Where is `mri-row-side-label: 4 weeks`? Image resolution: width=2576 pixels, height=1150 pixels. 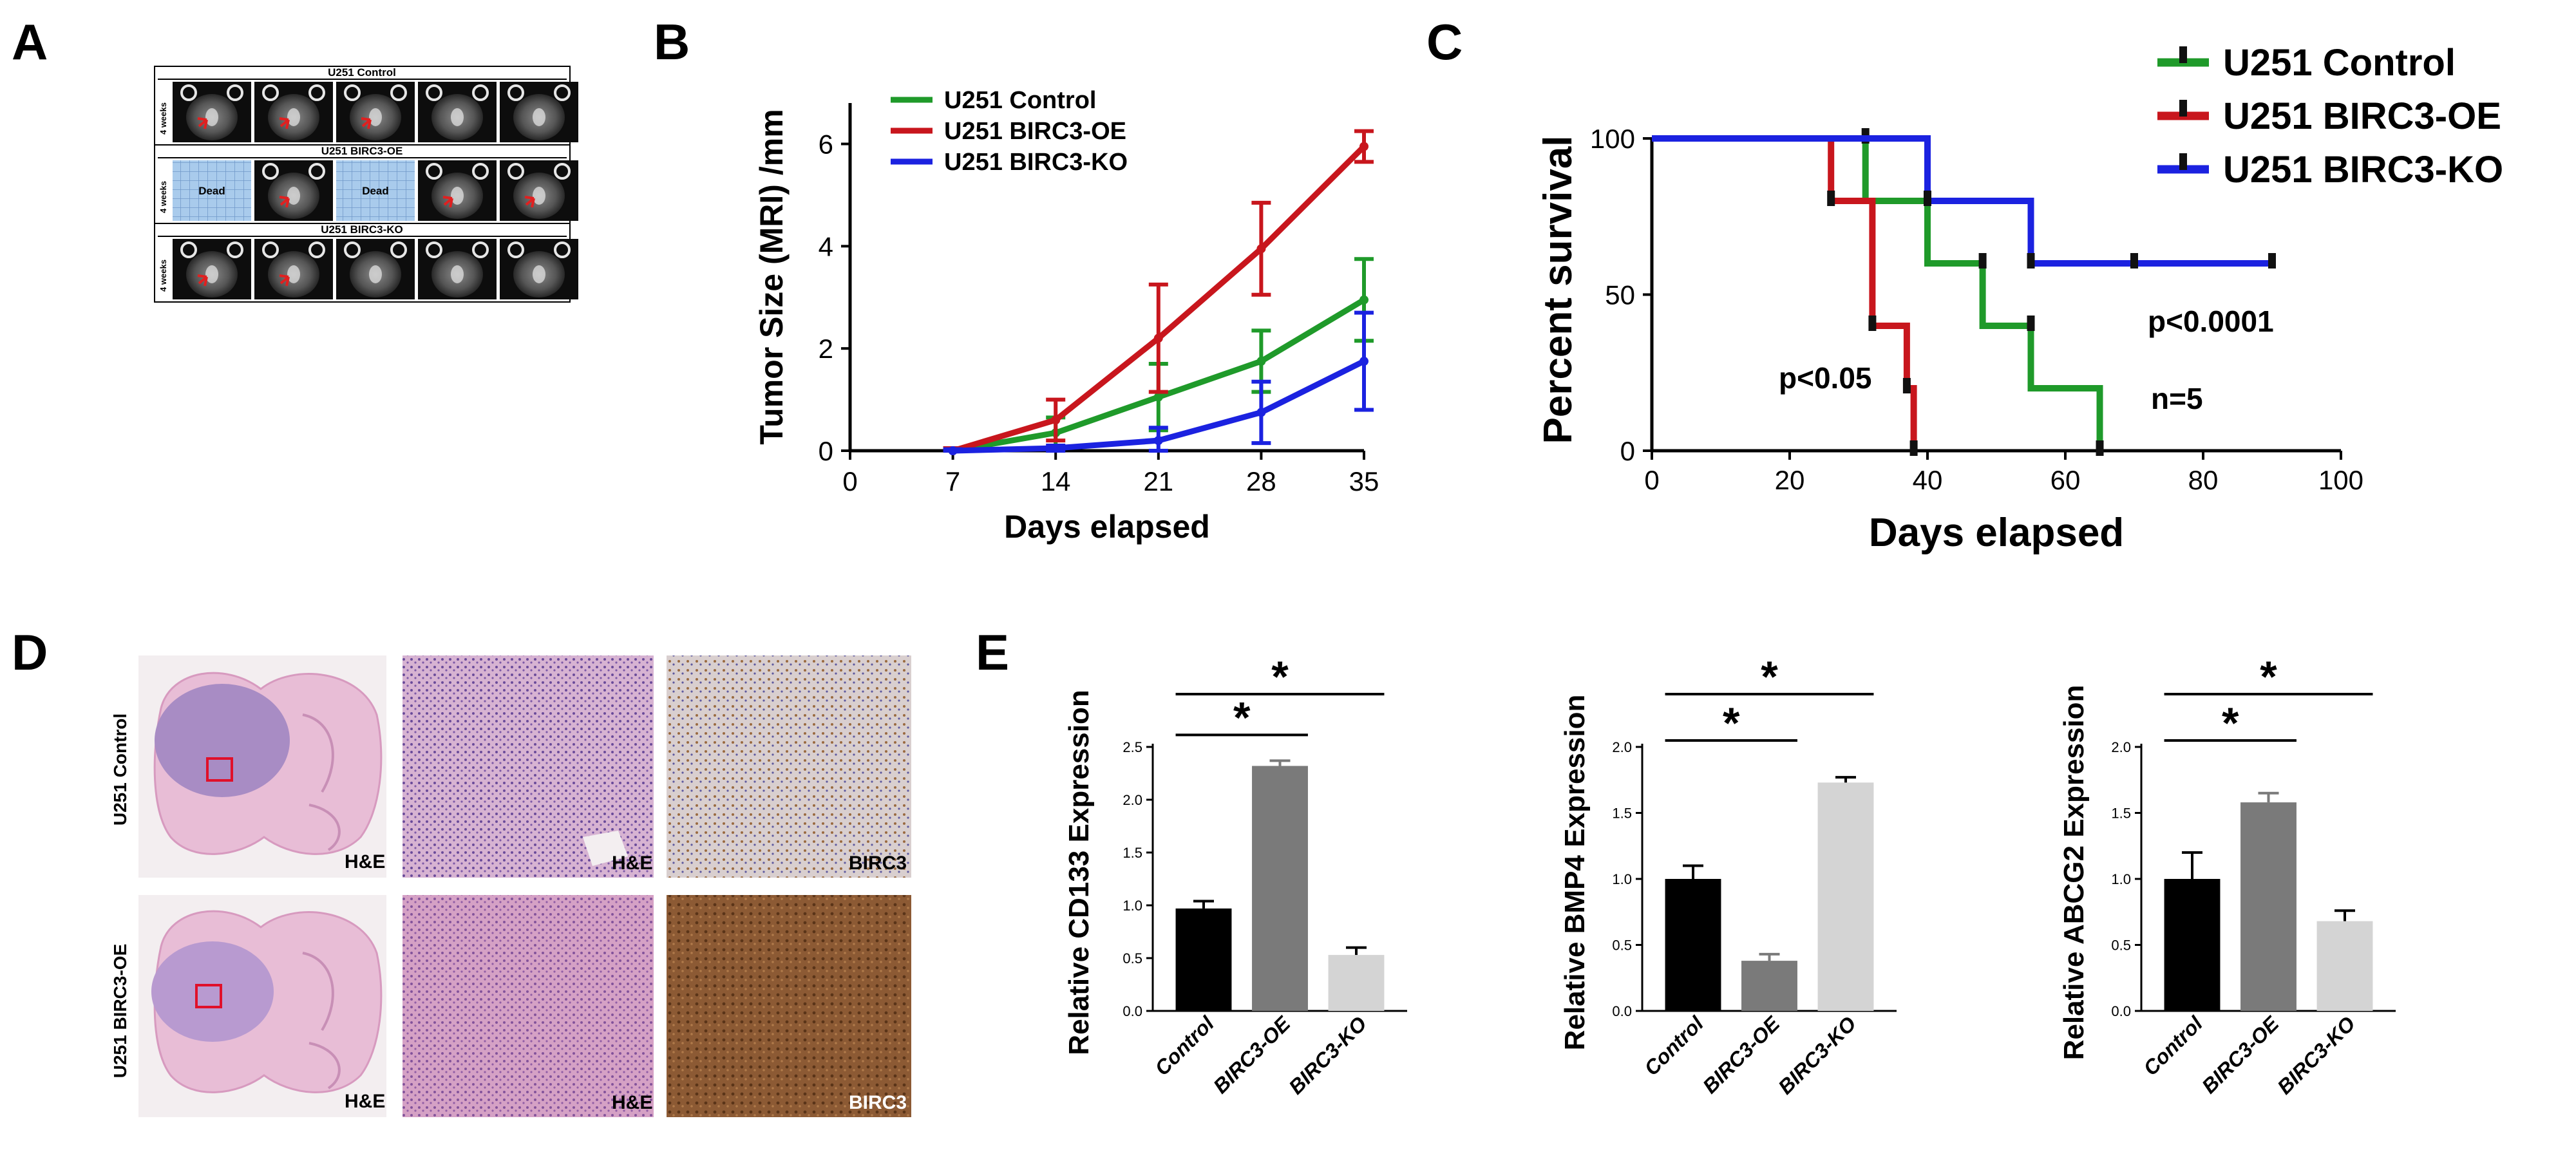
mri-row-side-label: 4 weeks is located at coordinates (163, 118).